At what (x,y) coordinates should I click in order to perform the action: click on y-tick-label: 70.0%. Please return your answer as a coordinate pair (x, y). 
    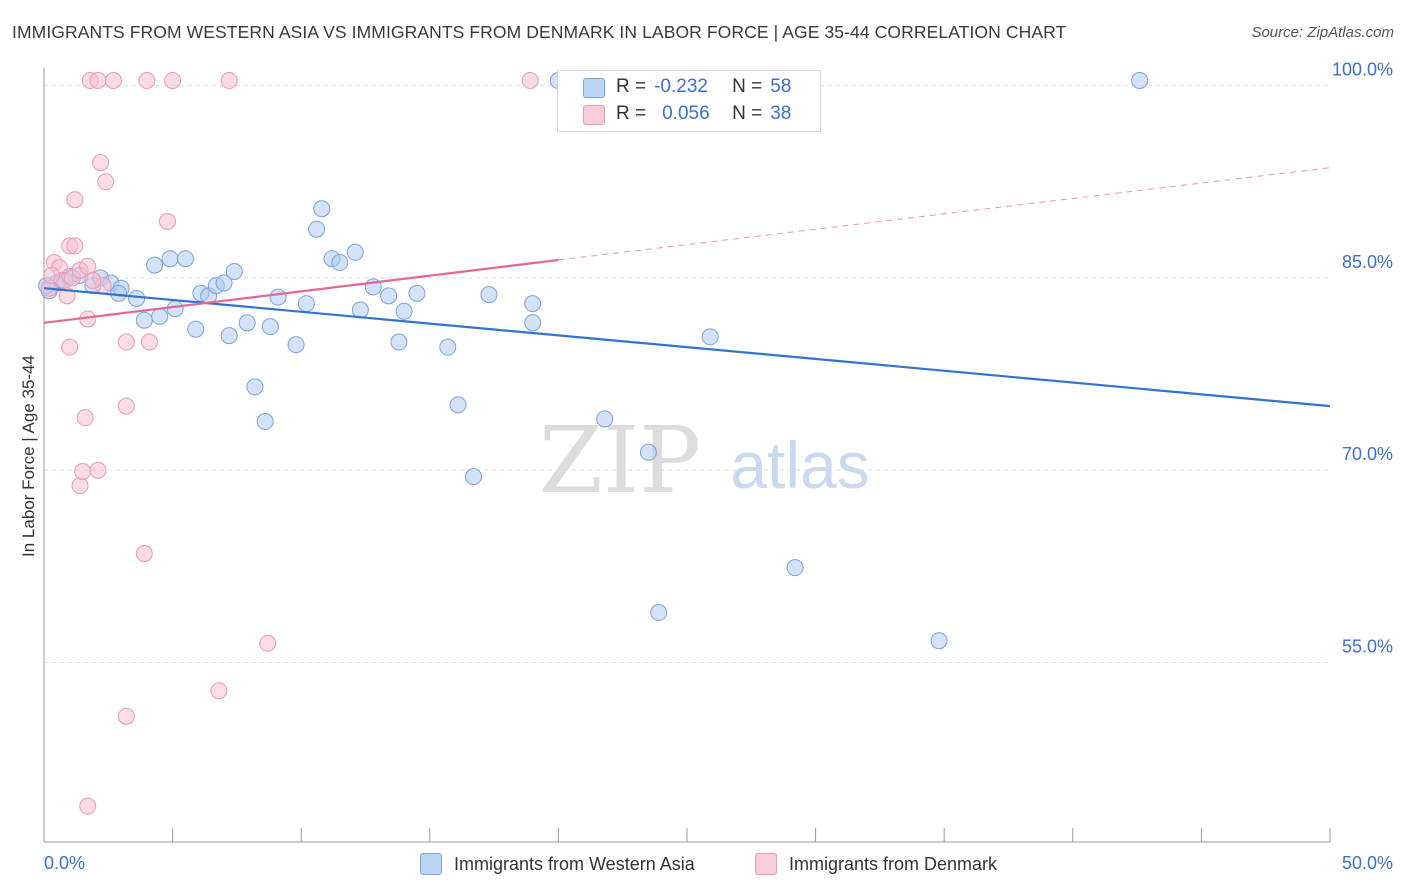
    Looking at the image, I should click on (1367, 454).